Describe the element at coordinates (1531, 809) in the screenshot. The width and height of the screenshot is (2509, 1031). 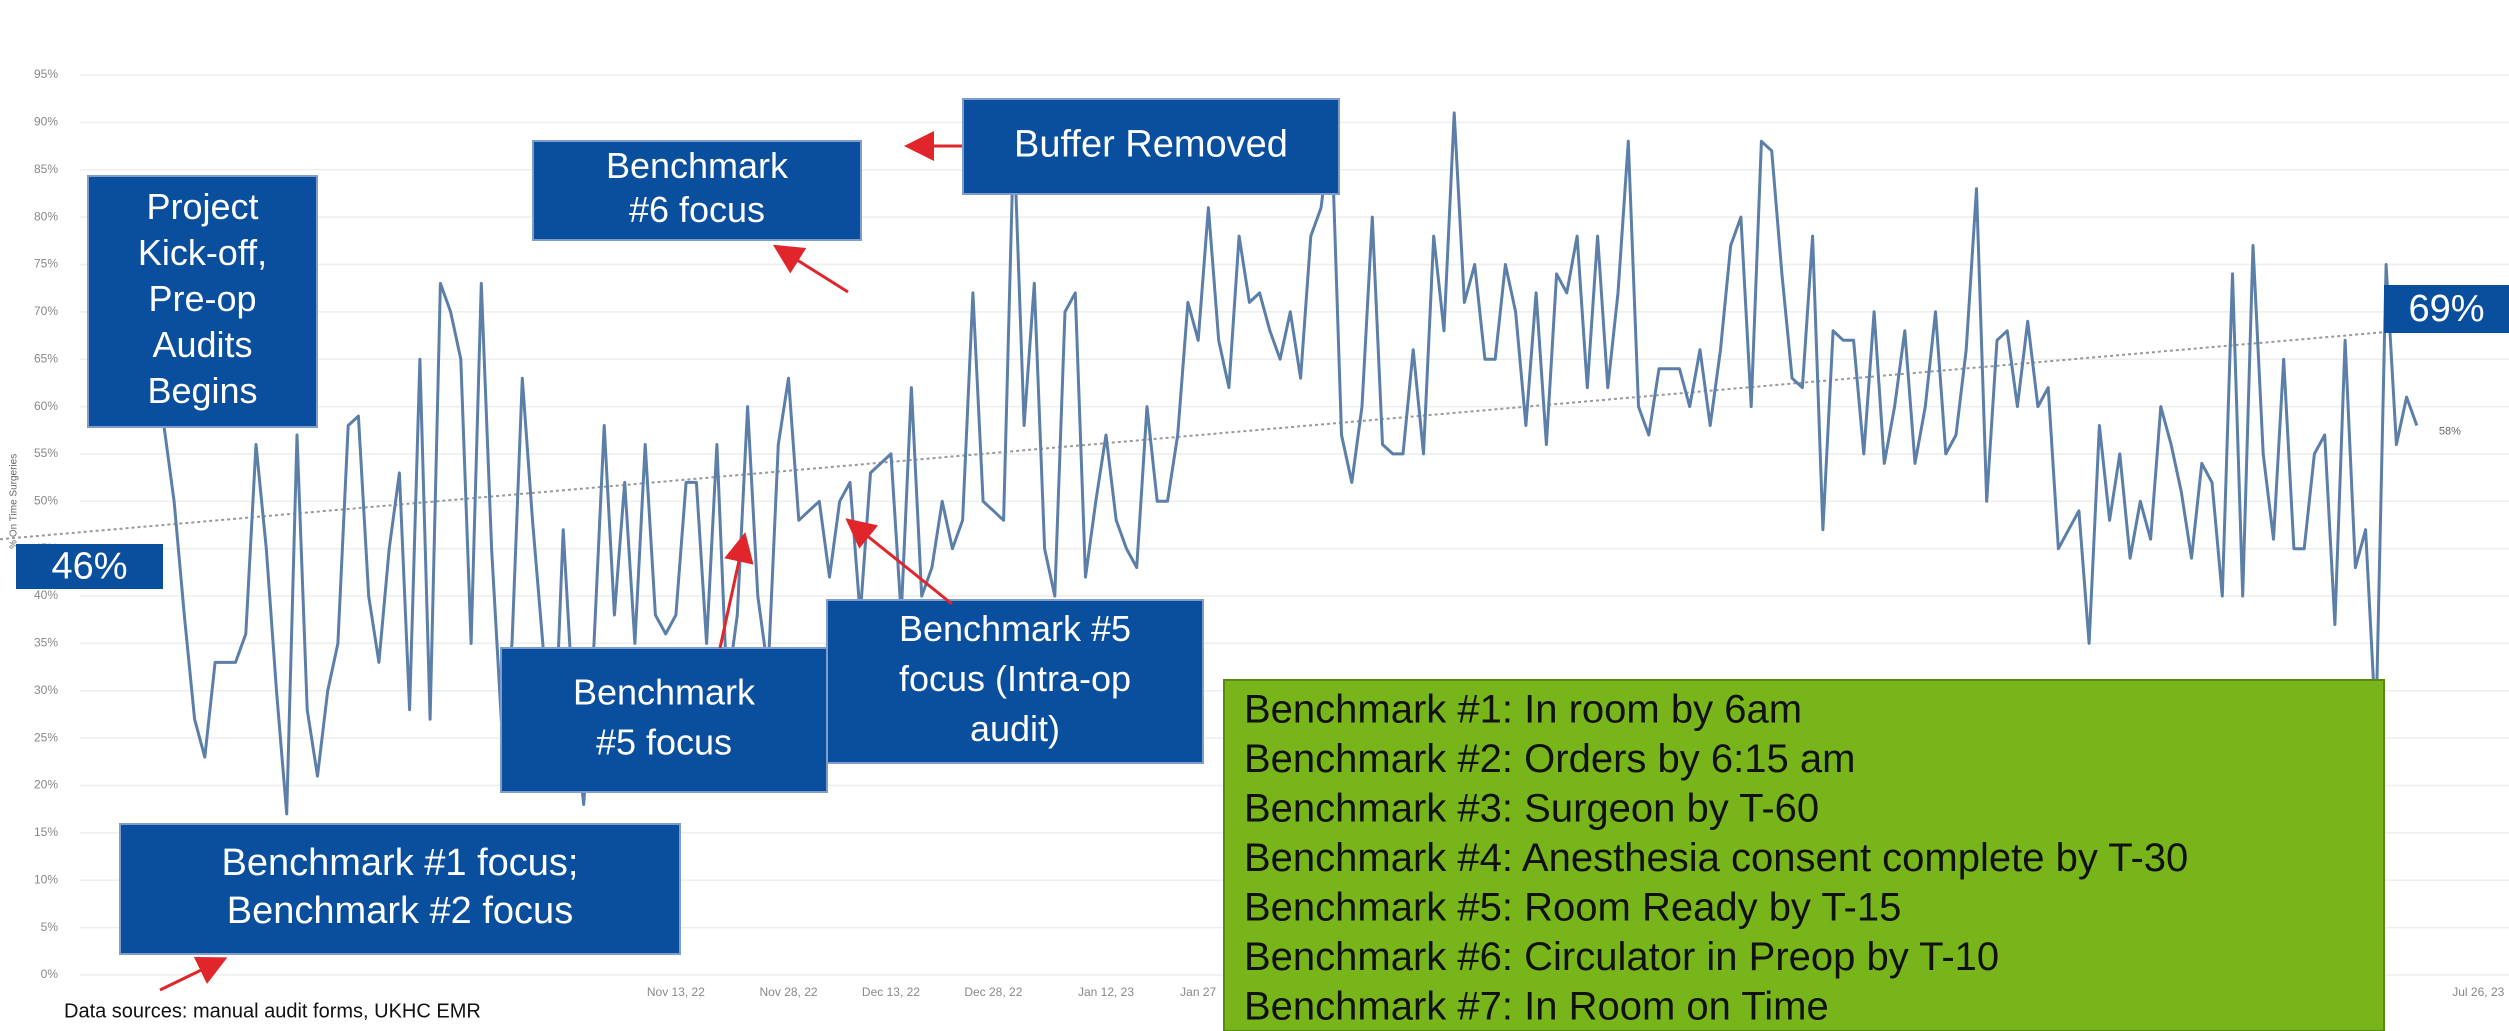
I see `benchmark-text: Benchmark #3: Surgeon by T-60` at that location.